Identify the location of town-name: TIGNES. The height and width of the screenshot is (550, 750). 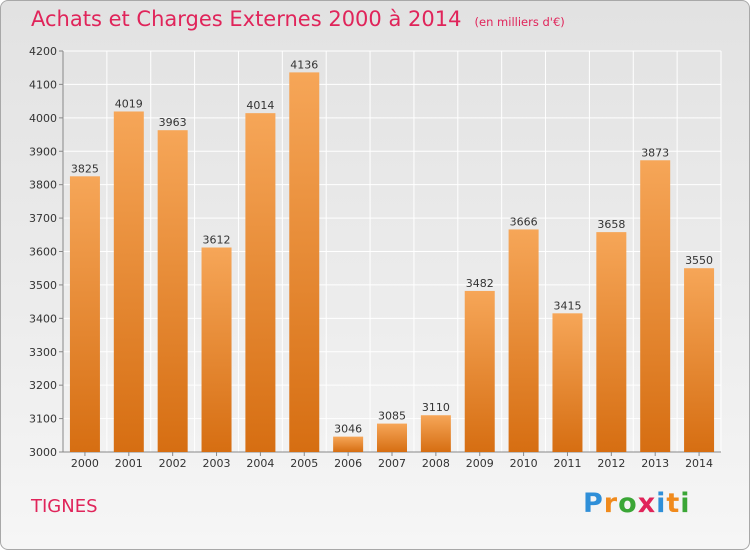
(64, 506).